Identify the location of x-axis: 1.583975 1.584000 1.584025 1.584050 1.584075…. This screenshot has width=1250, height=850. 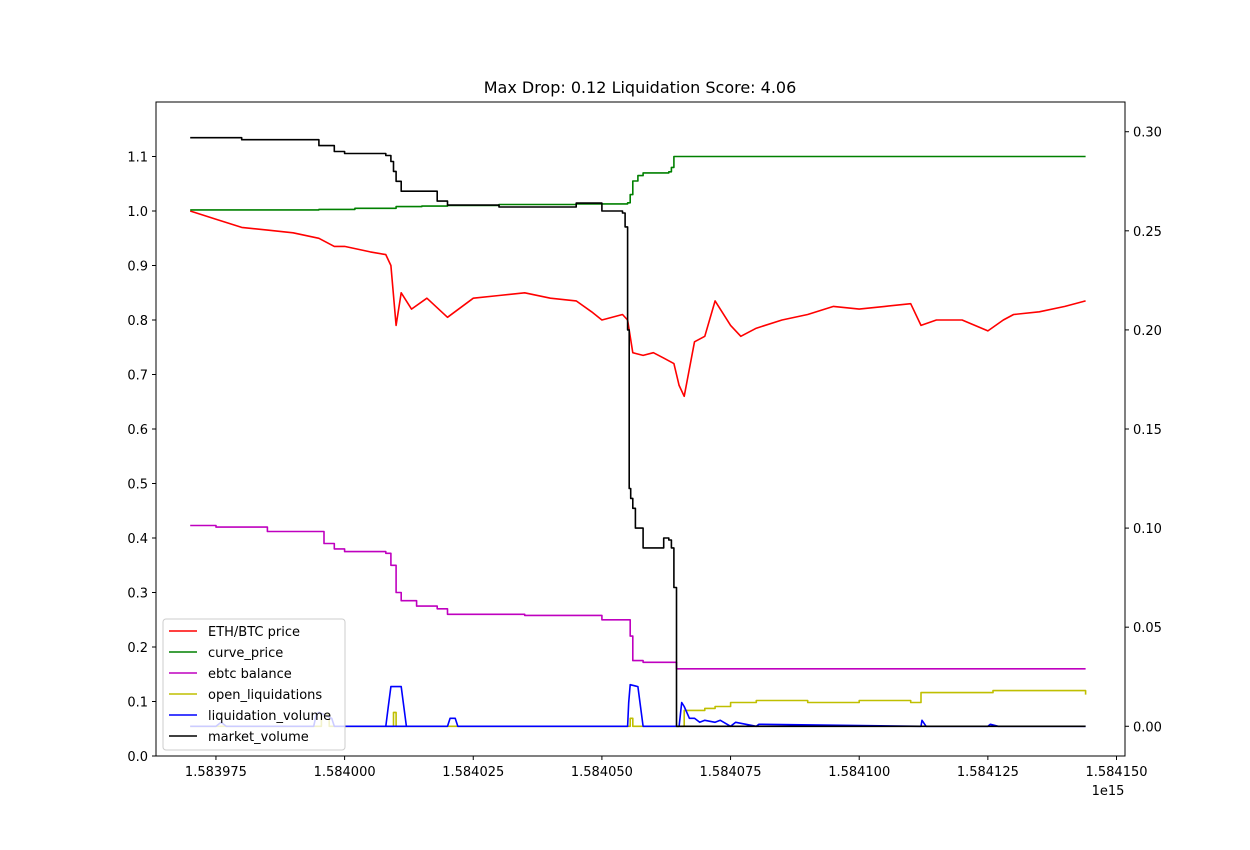
(666, 768).